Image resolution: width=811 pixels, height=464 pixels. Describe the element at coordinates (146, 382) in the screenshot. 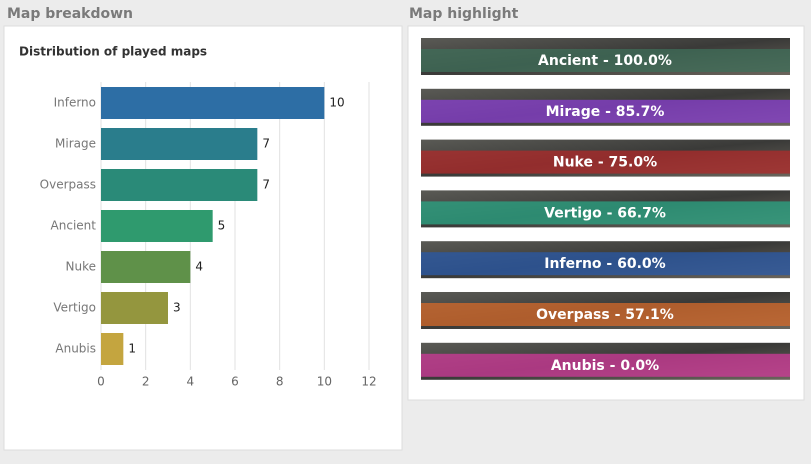

I see `x-tick-label: 2` at that location.